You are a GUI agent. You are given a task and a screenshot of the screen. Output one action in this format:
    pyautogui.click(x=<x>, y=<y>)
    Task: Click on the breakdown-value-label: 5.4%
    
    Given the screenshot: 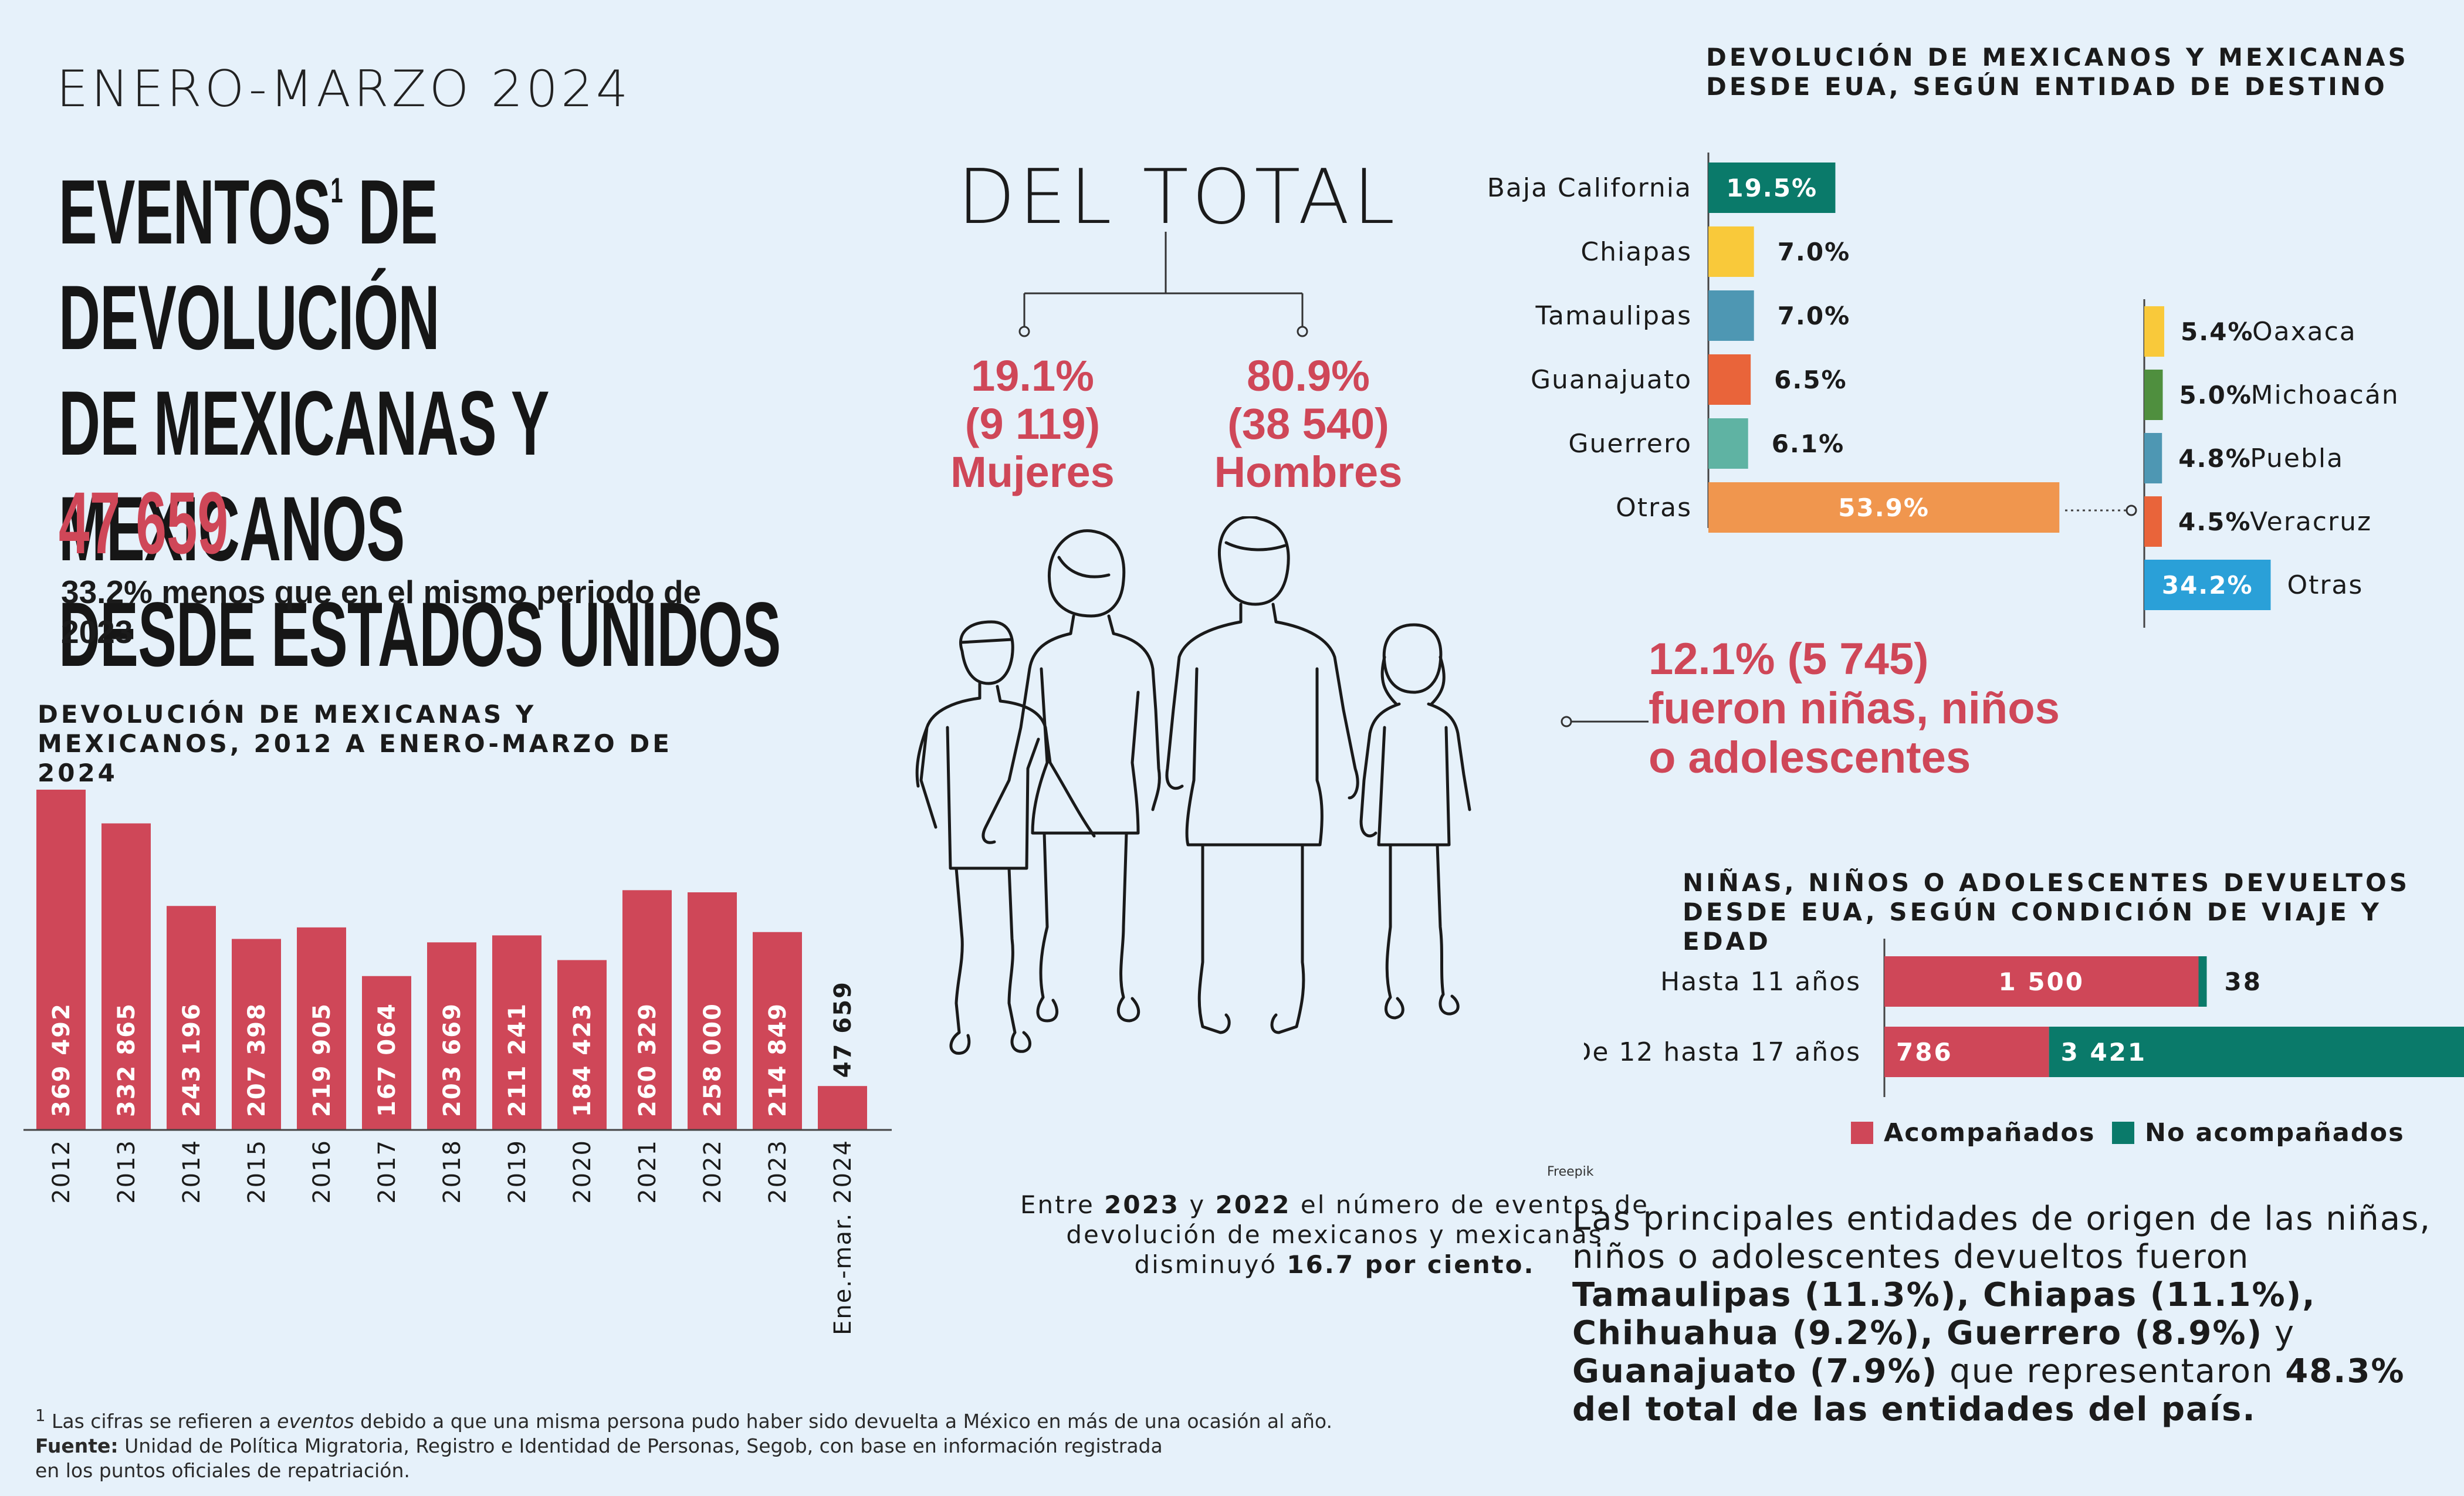 What is the action you would take?
    pyautogui.click(x=2217, y=332)
    